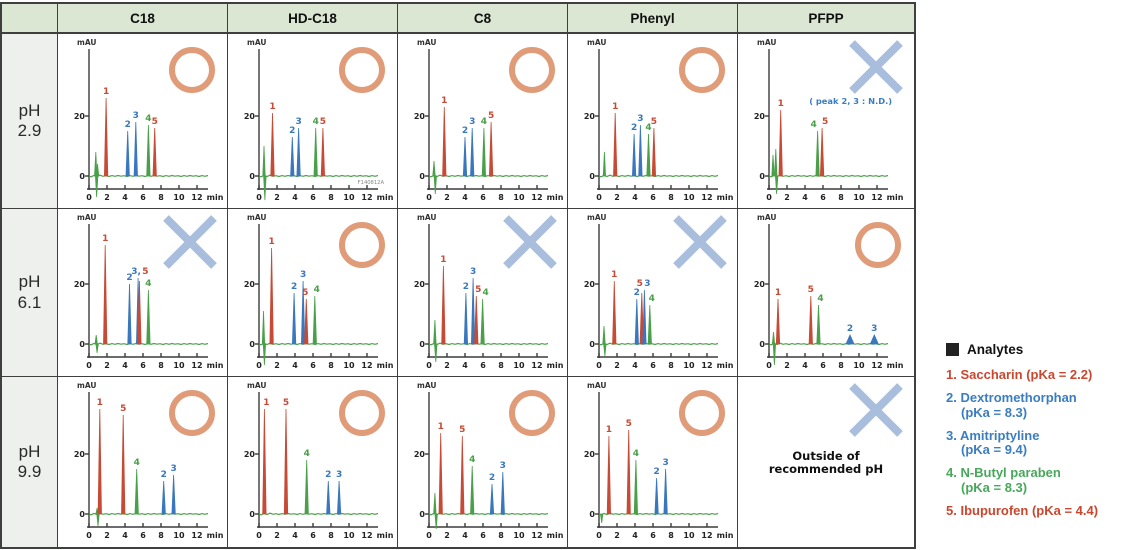  What do you see at coordinates (30, 19) in the screenshot?
I see `corner-cell` at bounding box center [30, 19].